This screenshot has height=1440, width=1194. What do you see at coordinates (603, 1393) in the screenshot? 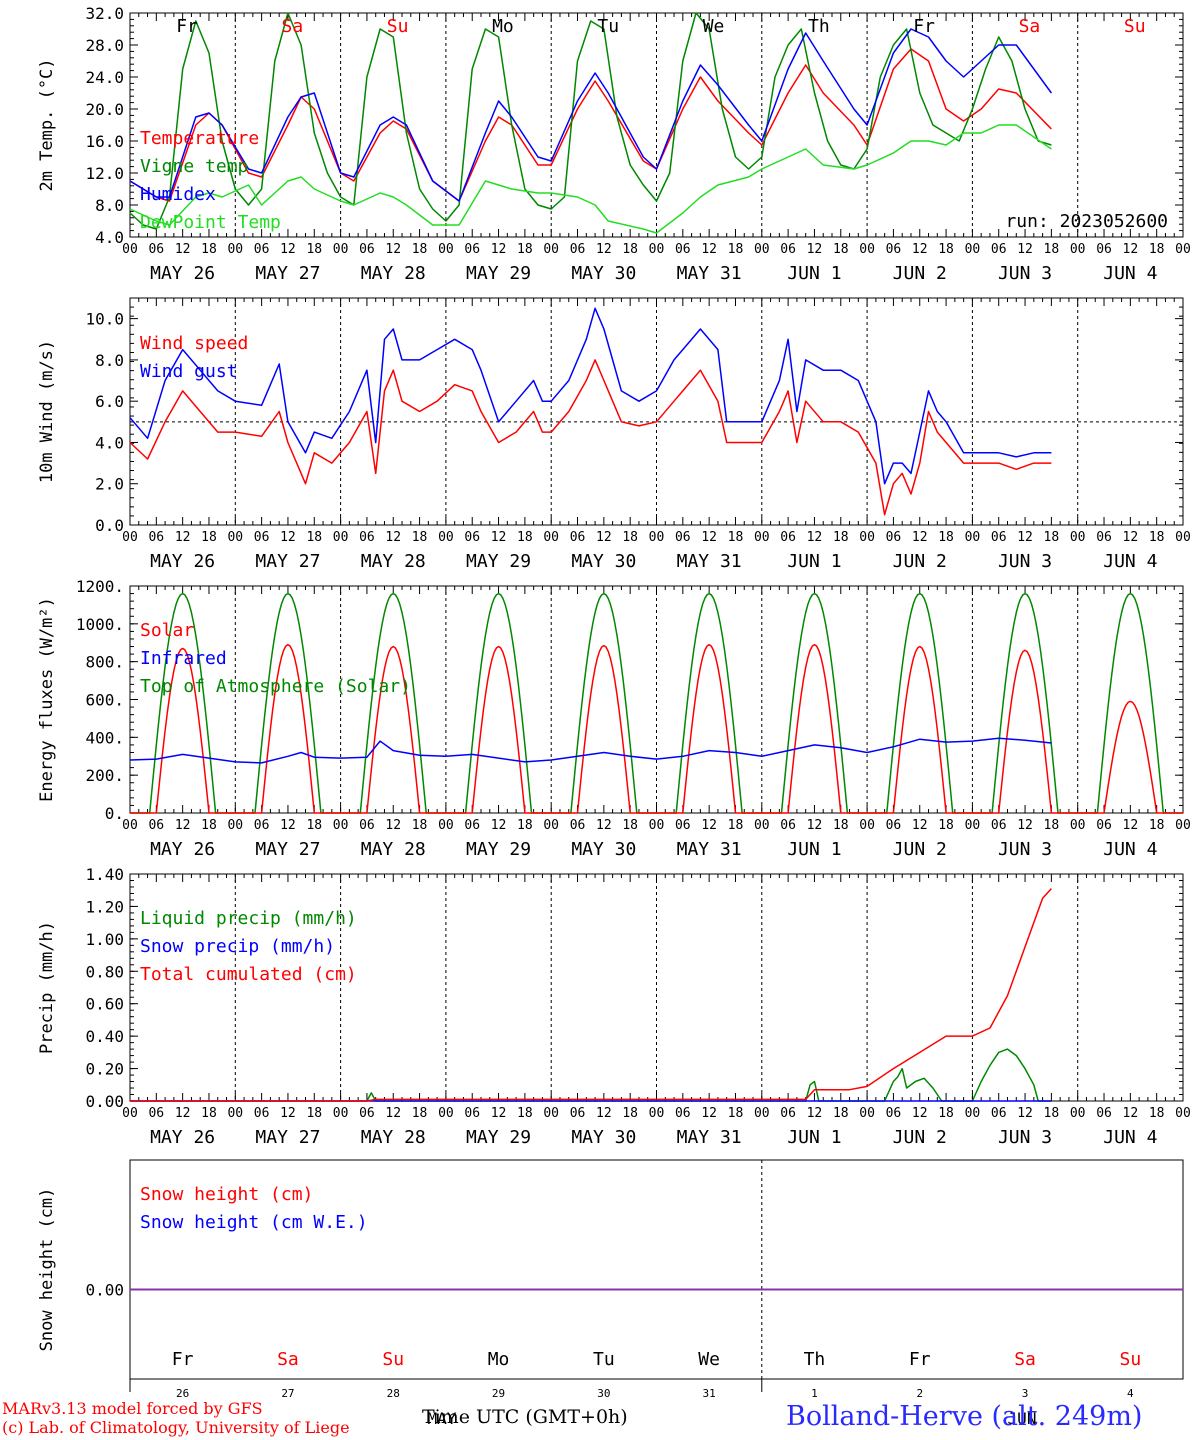
I see `bottom-day-number: 30` at bounding box center [603, 1393].